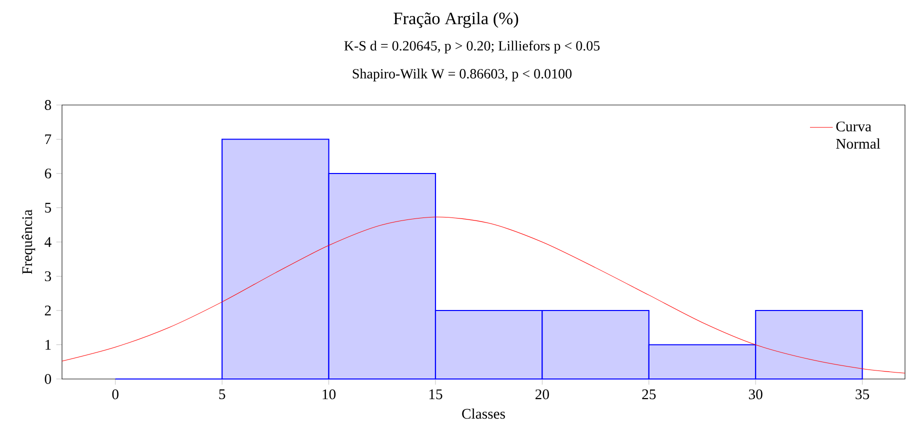 The image size is (913, 441). What do you see at coordinates (48, 379) in the screenshot?
I see `y-tick-label: 0` at bounding box center [48, 379].